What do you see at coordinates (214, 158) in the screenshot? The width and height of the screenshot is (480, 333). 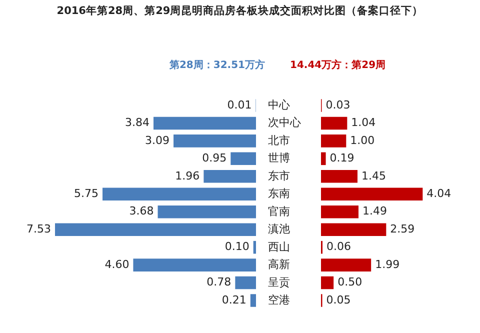 I see `data-label: 0.95` at bounding box center [214, 158].